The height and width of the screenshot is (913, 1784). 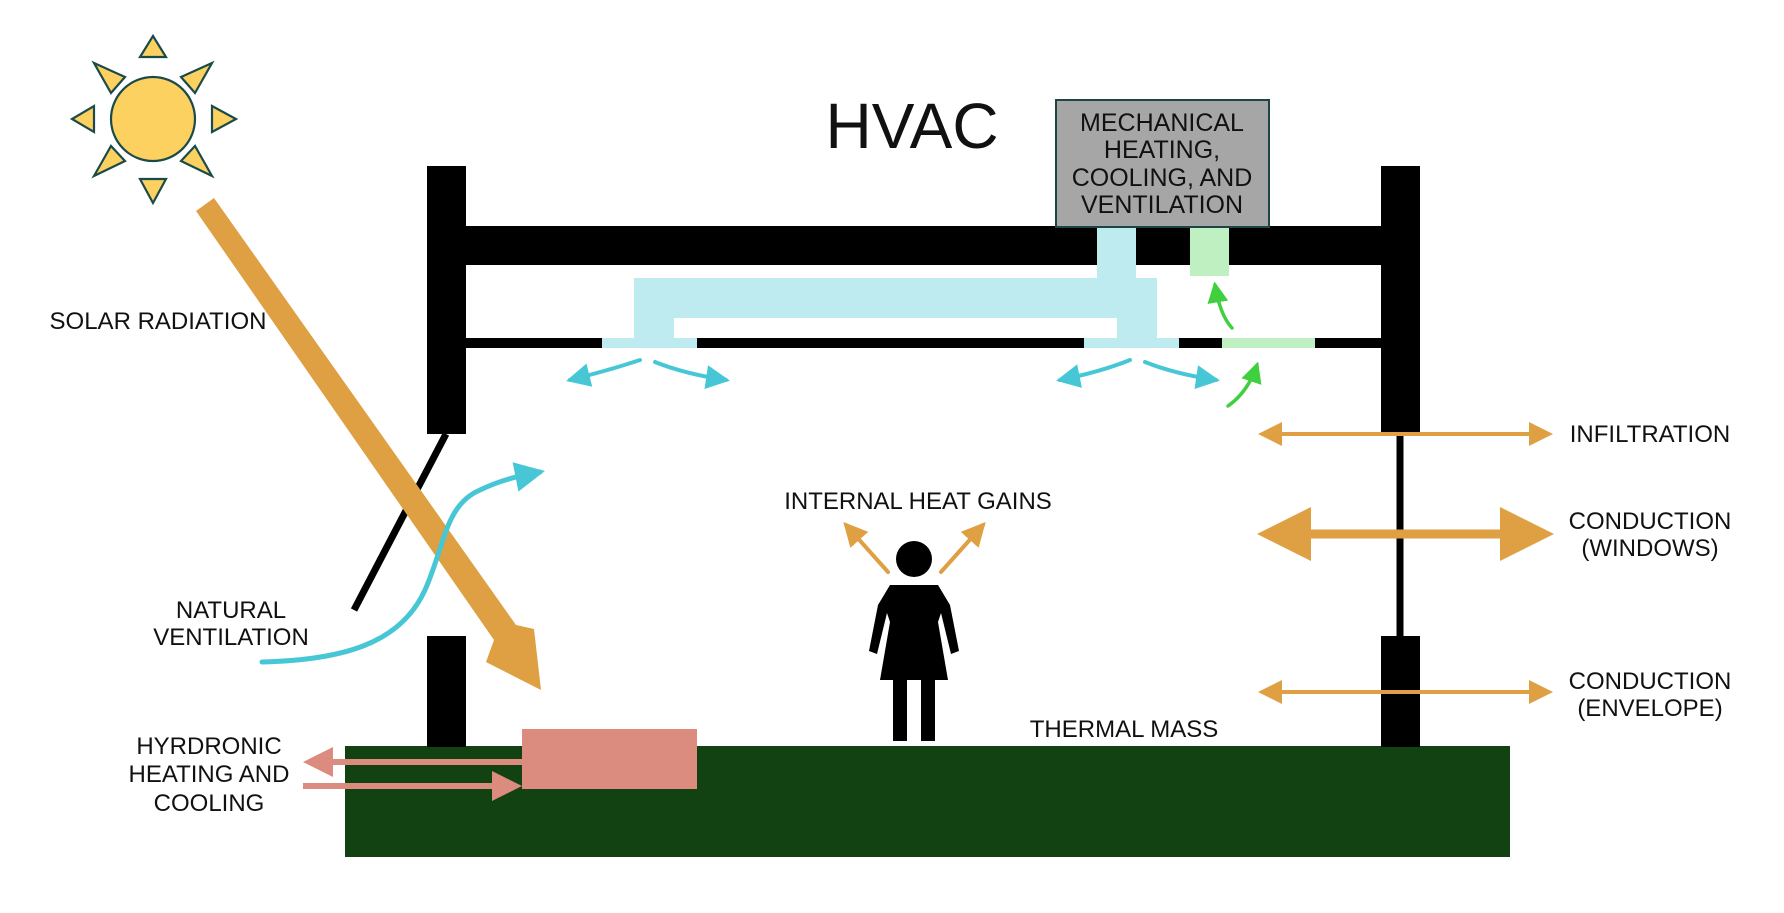 I want to click on hydronic-label-3: COOLING, so click(x=209, y=803).